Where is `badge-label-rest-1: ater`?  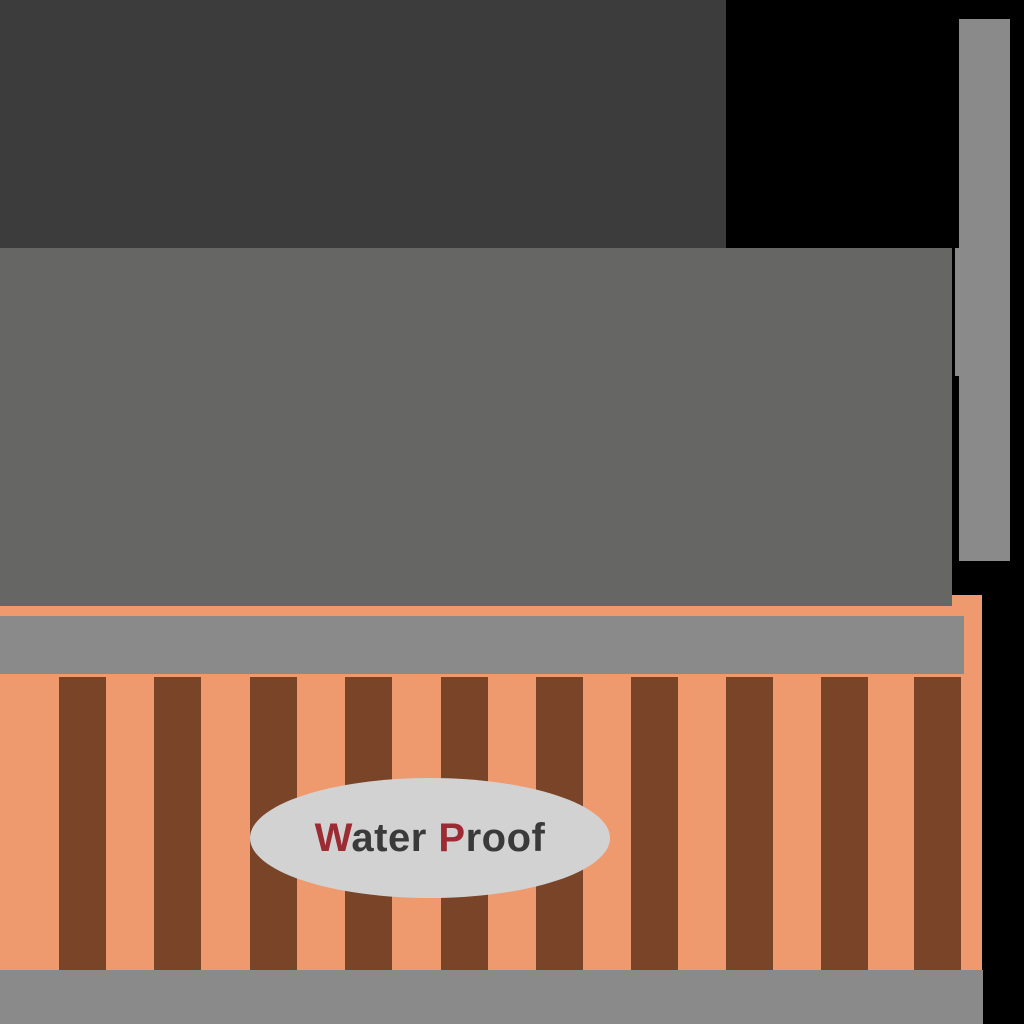 badge-label-rest-1: ater is located at coordinates (389, 837).